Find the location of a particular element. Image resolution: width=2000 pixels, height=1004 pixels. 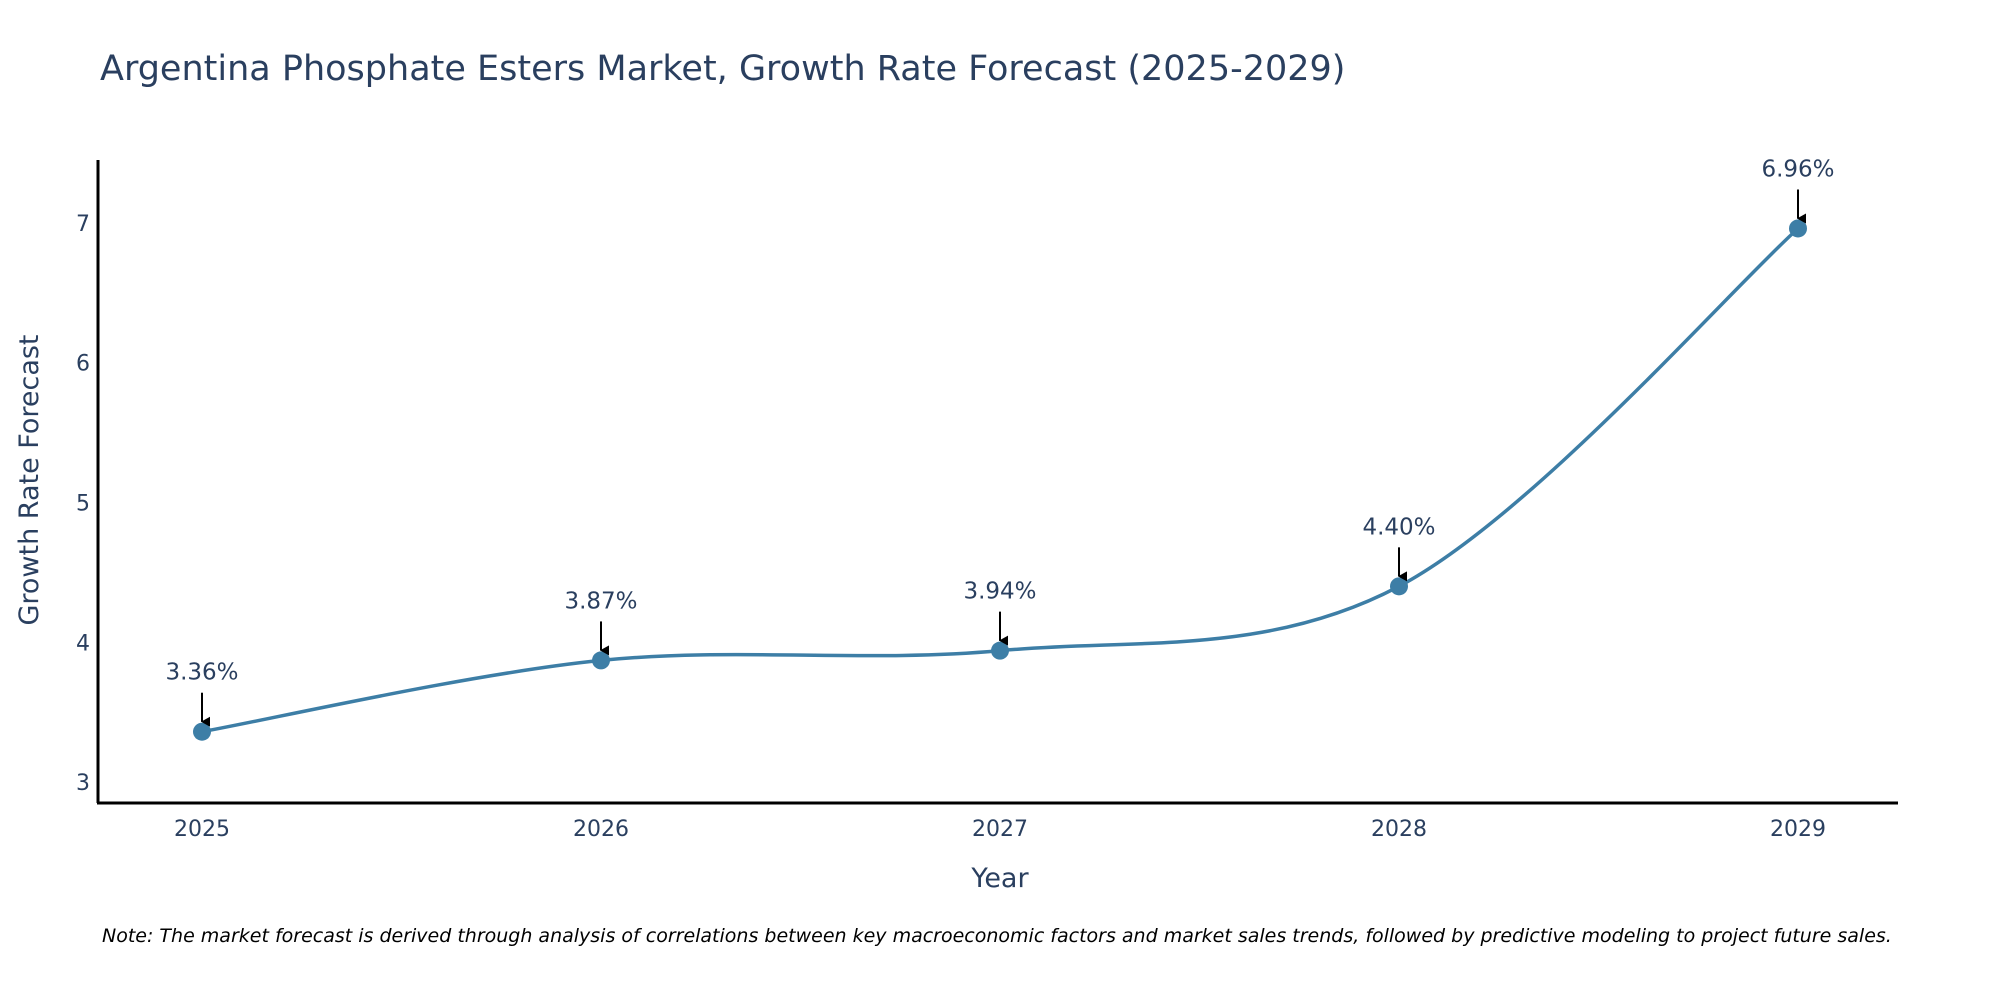

x-tick-label: 2027 is located at coordinates (1000, 829).